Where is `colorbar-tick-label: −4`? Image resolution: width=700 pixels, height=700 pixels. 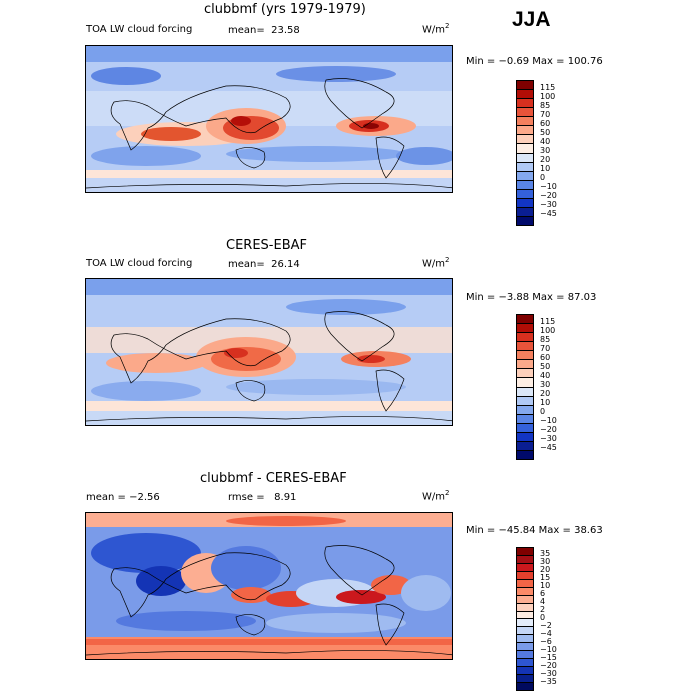
colorbar-tick-label: −4 is located at coordinates (546, 633).